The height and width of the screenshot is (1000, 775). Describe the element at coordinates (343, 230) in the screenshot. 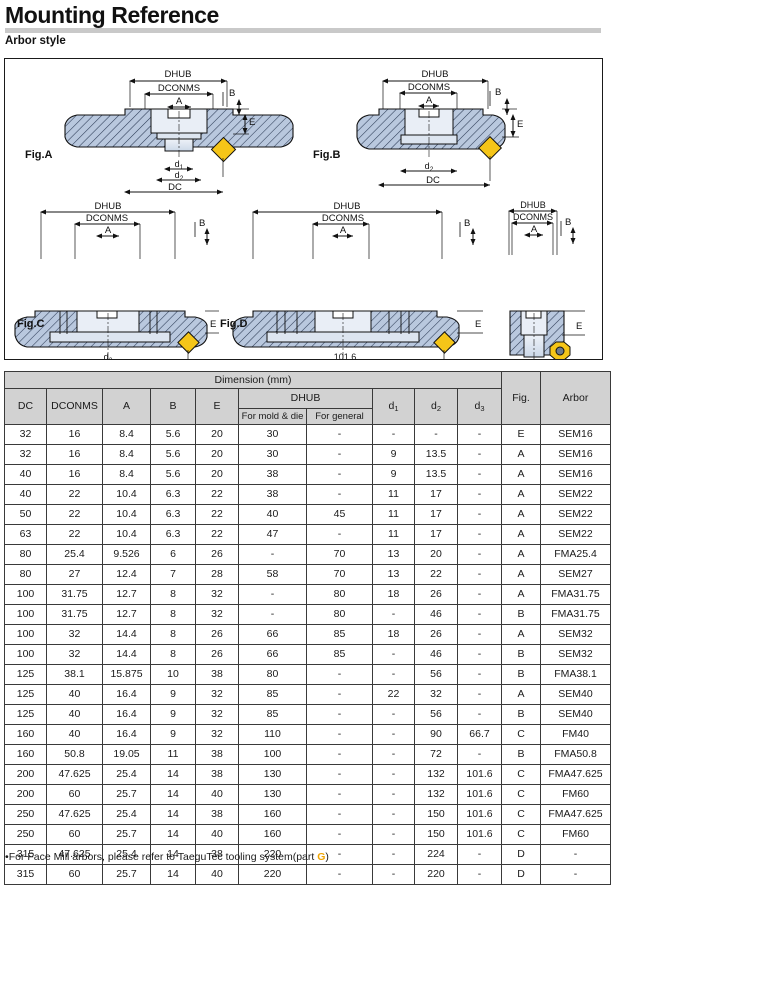

I see `fig-d-label-a: A` at that location.